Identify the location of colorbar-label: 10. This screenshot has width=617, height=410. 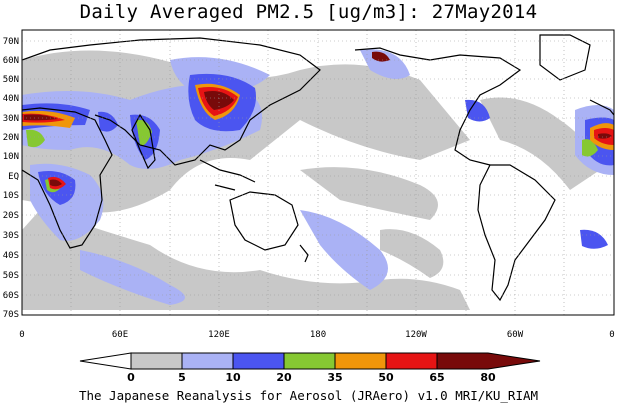
(233, 377).